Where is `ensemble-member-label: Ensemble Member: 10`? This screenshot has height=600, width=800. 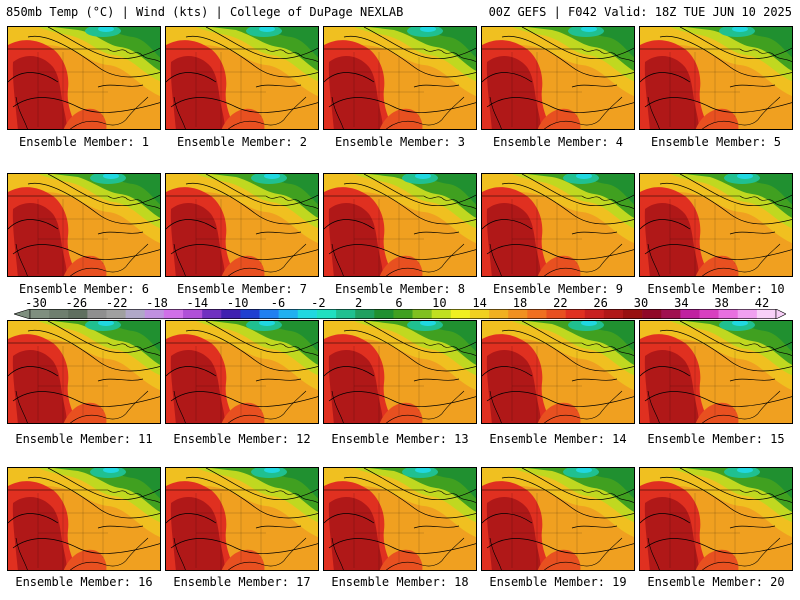
ensemble-member-label: Ensemble Member: 10 is located at coordinates (716, 289).